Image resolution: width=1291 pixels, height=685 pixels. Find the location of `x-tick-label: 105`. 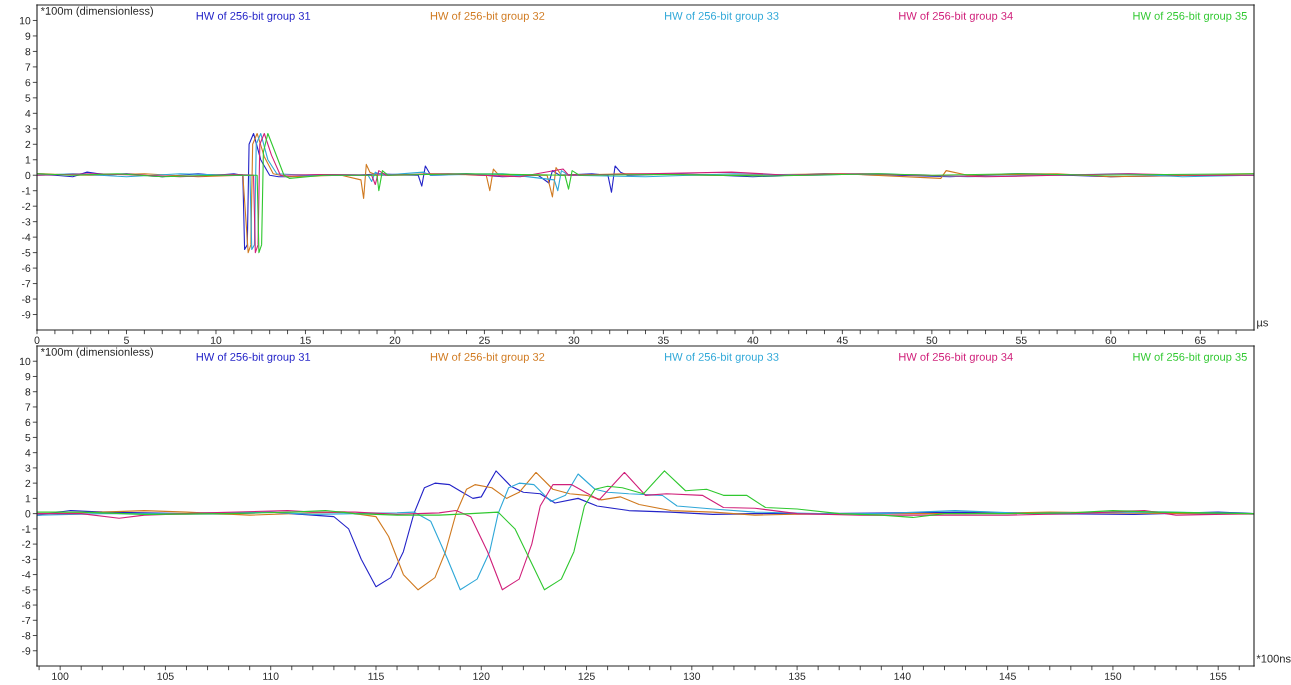

x-tick-label: 105 is located at coordinates (165, 676).